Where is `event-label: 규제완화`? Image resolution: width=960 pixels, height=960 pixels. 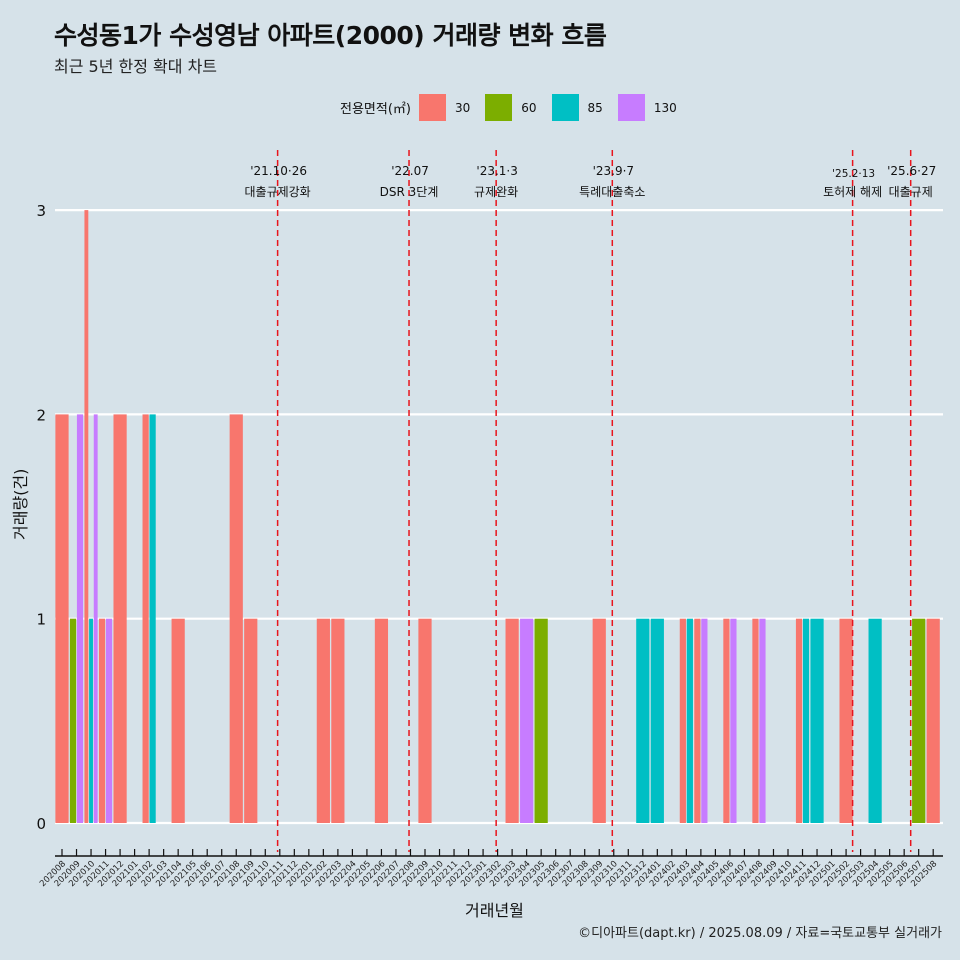
event-label: 규제완화 is located at coordinates (496, 192).